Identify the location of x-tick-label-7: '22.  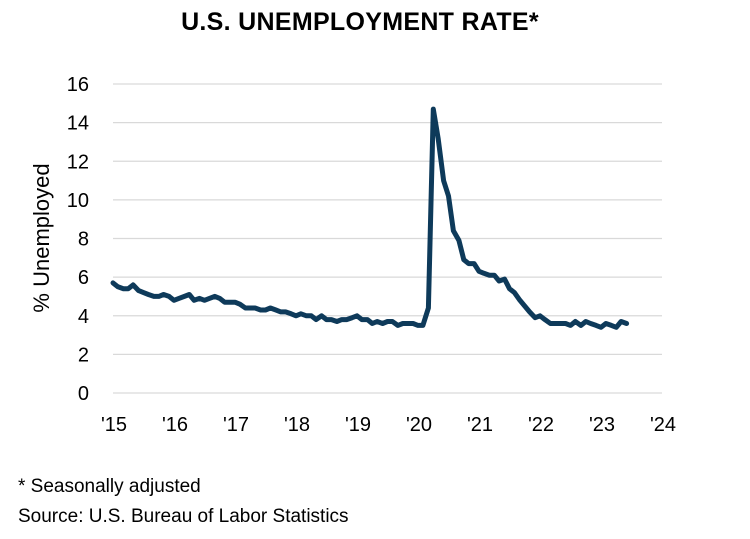
(541, 425).